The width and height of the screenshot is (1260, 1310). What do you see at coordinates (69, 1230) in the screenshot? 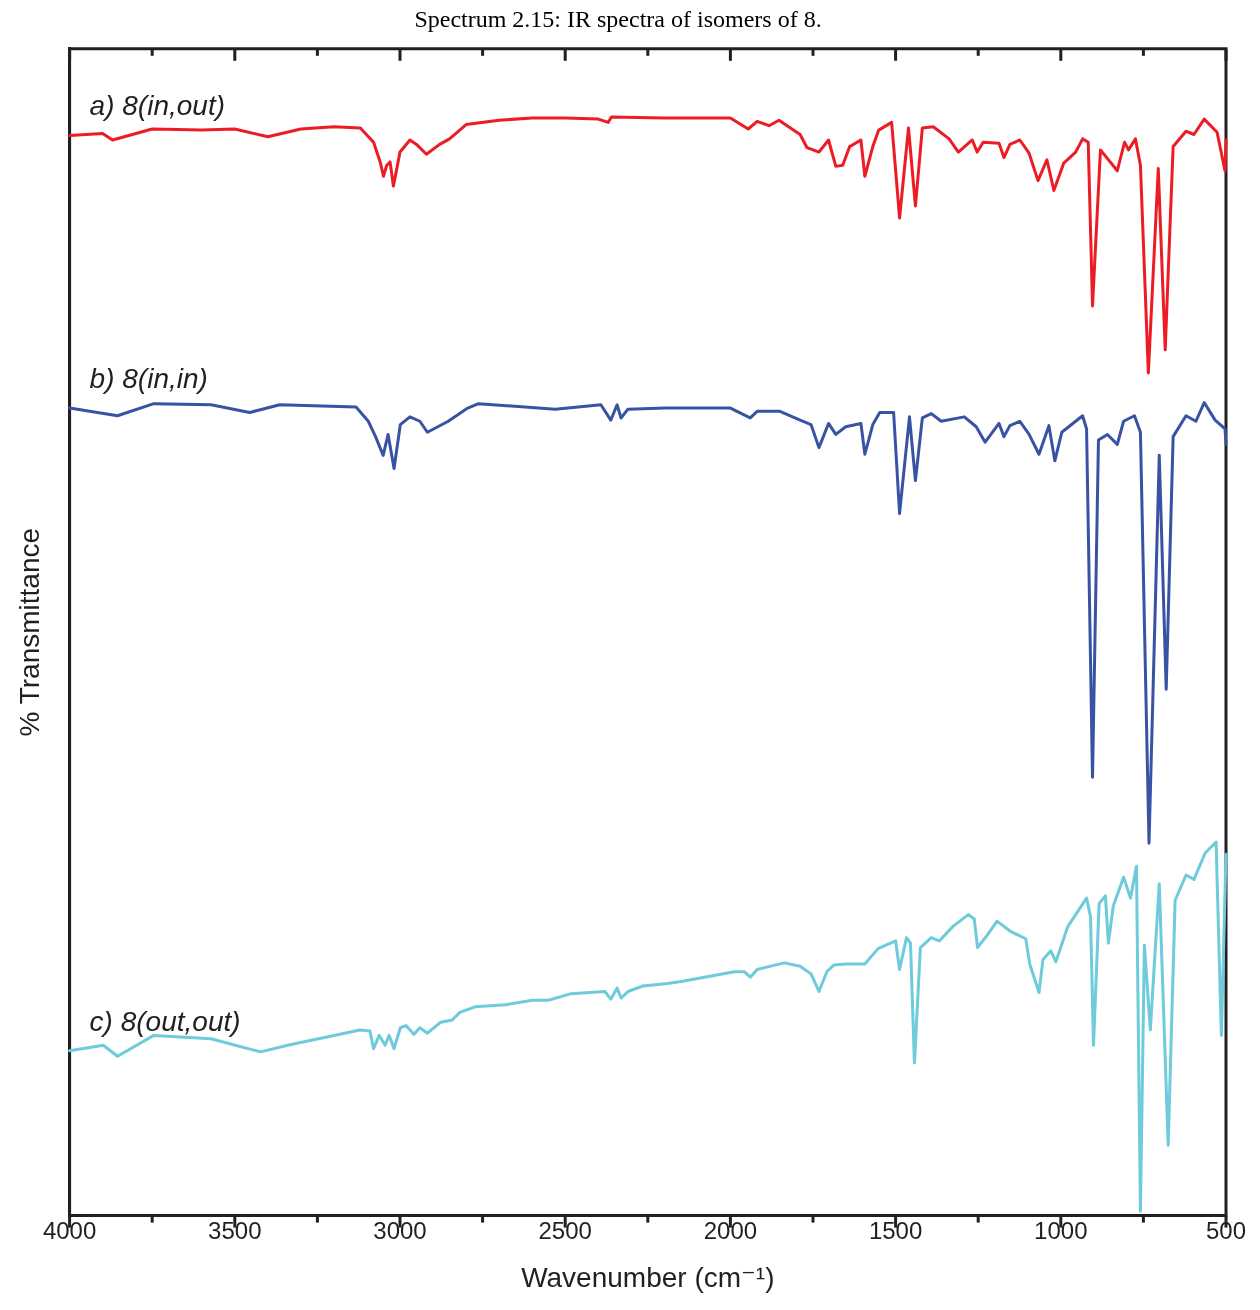
I see `x-tick-label: 4000` at bounding box center [69, 1230].